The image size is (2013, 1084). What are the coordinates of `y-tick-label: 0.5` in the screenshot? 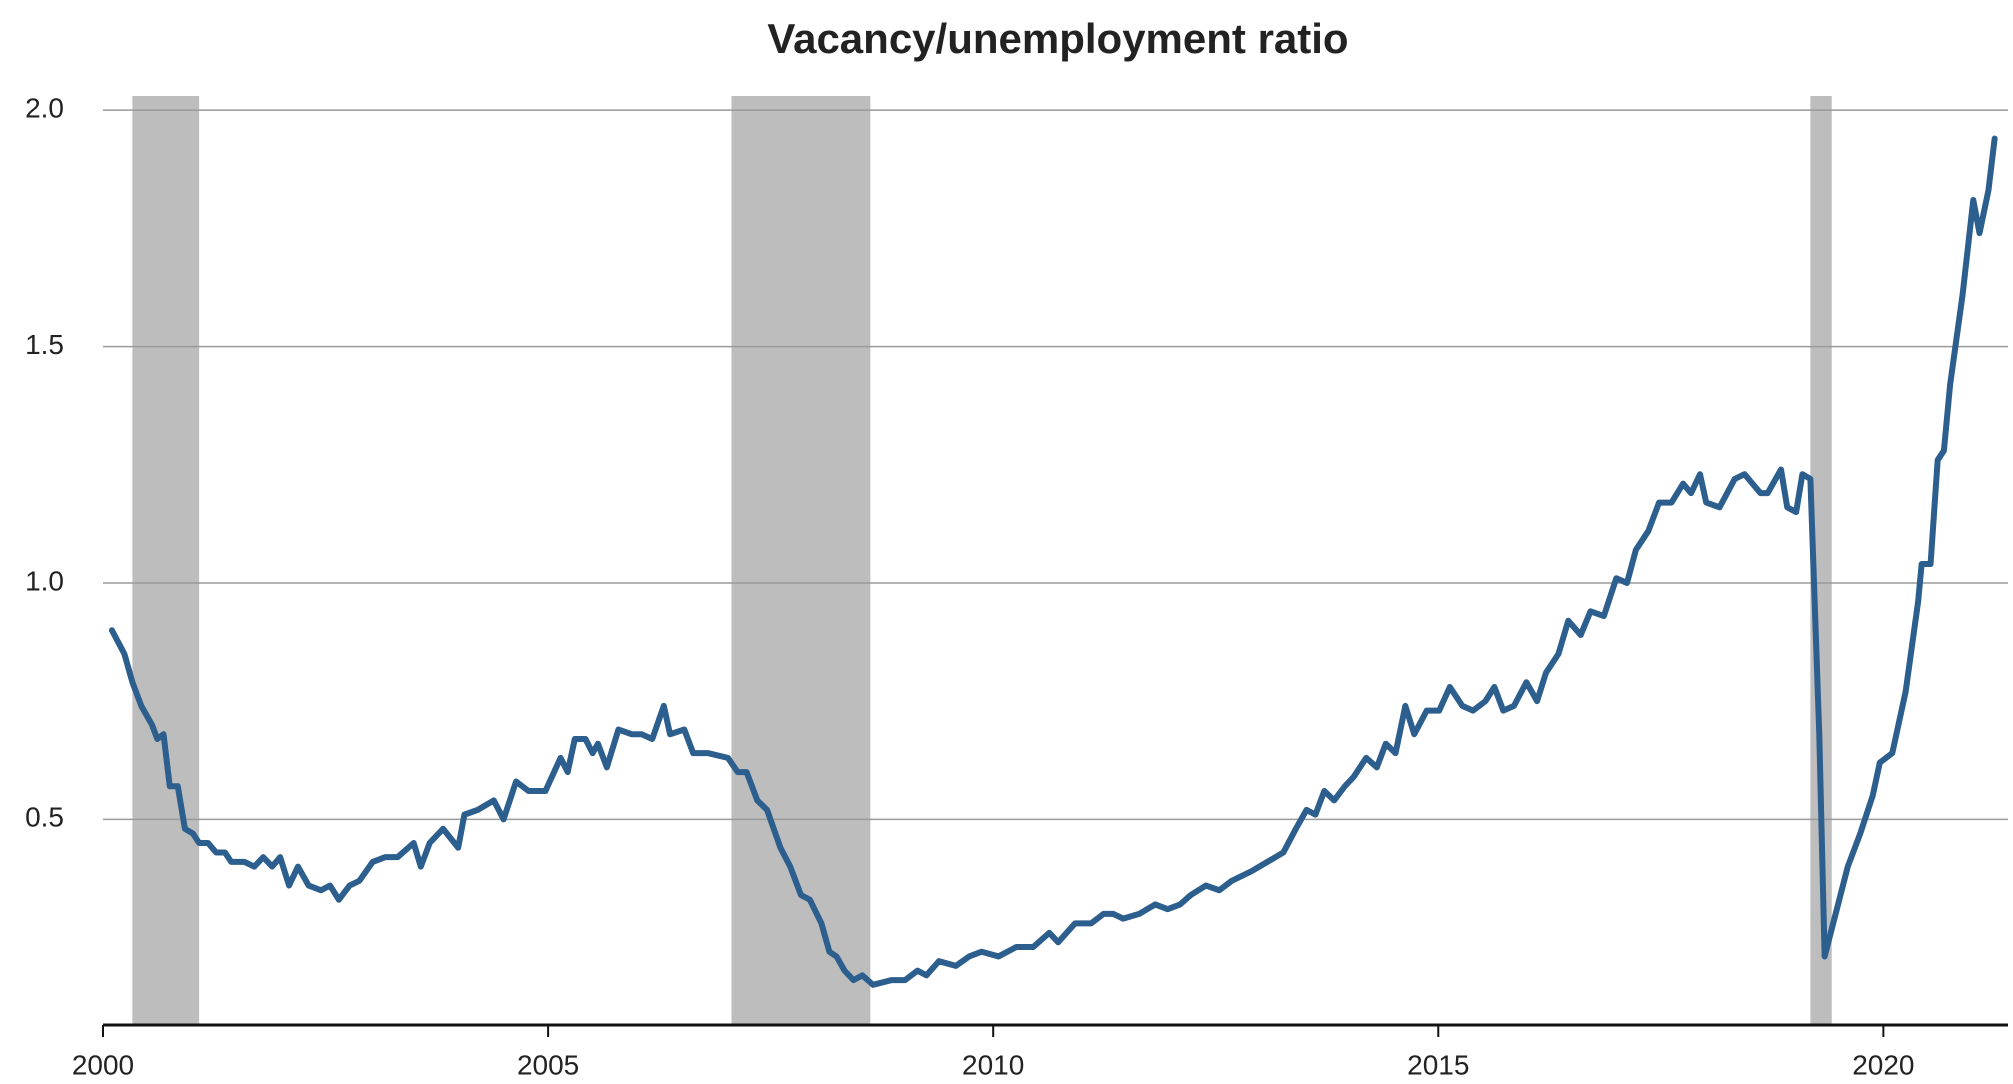 It's located at (44, 817).